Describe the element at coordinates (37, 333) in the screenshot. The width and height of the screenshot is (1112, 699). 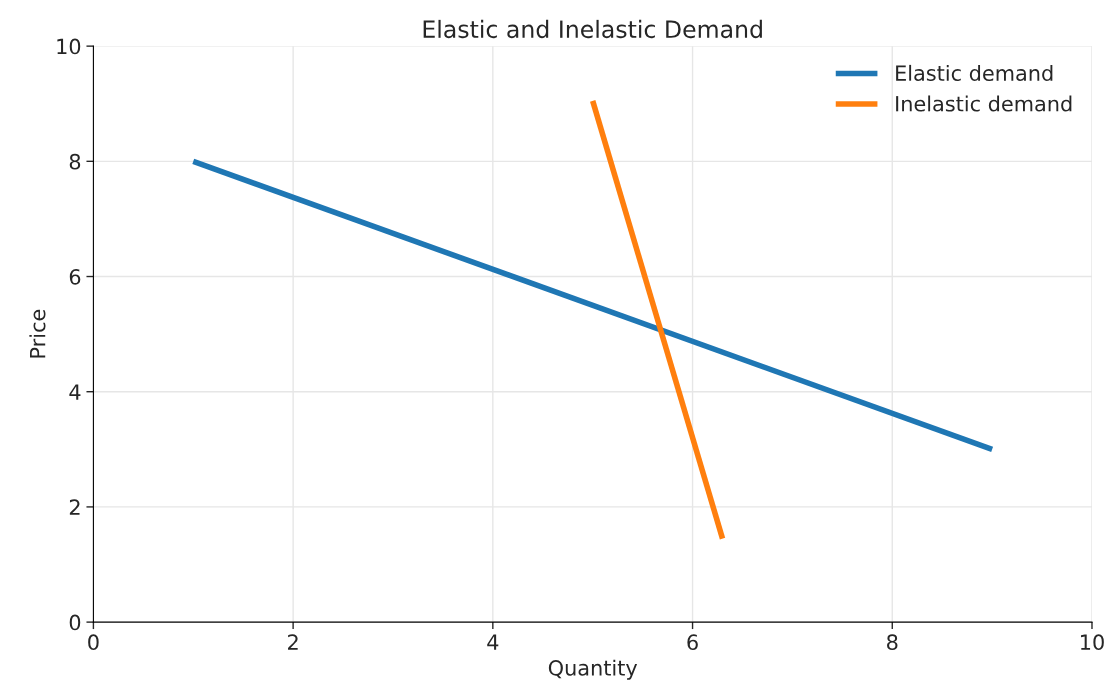
I see `y-axis-title: Price` at that location.